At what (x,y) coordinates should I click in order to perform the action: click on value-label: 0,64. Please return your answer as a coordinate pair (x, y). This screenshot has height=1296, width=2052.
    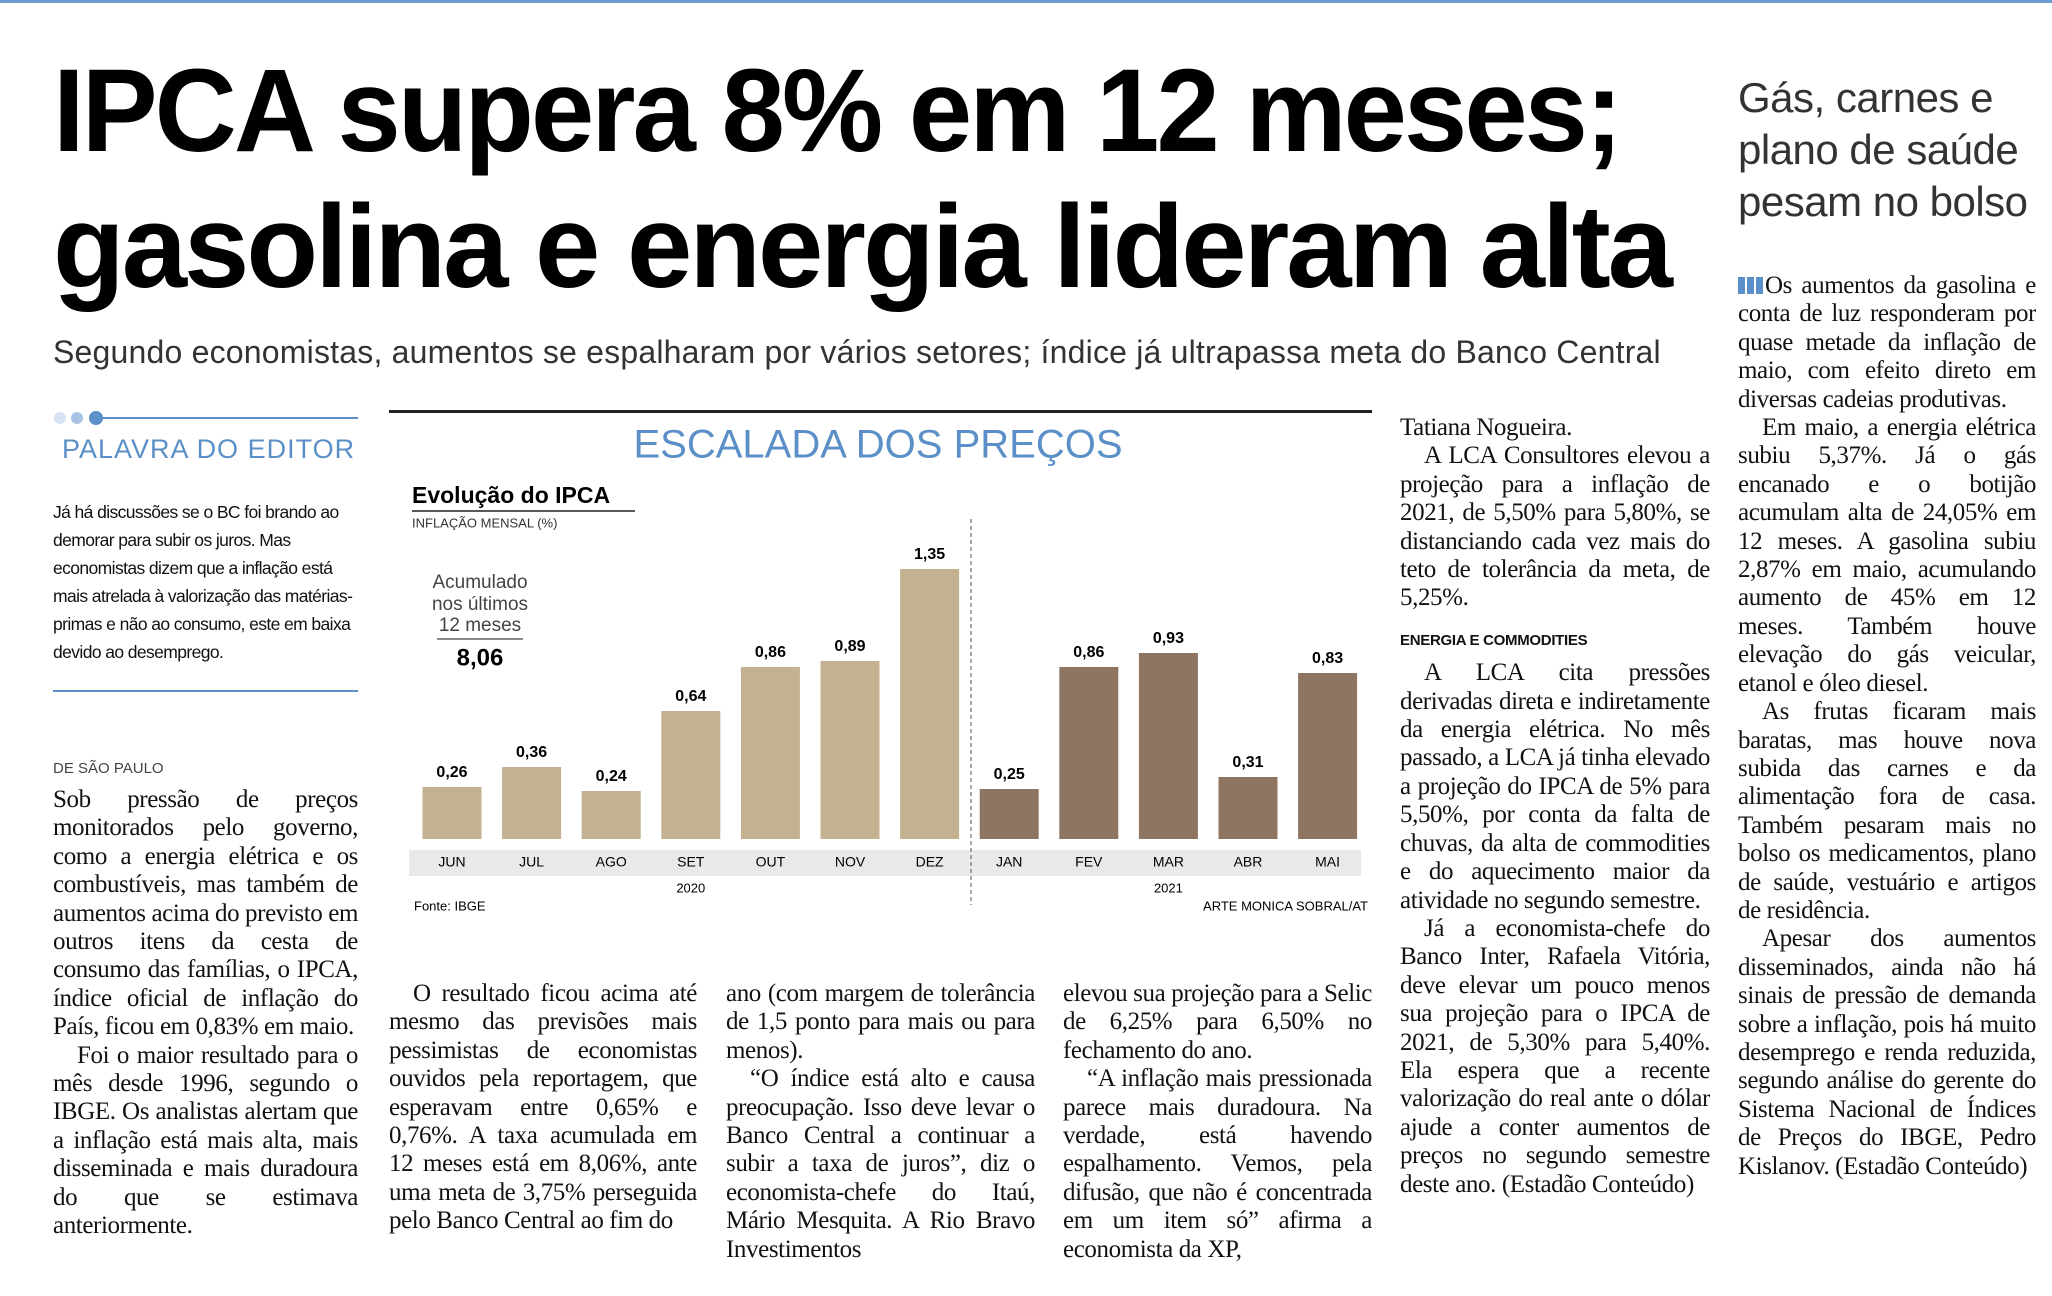
    Looking at the image, I should click on (690, 696).